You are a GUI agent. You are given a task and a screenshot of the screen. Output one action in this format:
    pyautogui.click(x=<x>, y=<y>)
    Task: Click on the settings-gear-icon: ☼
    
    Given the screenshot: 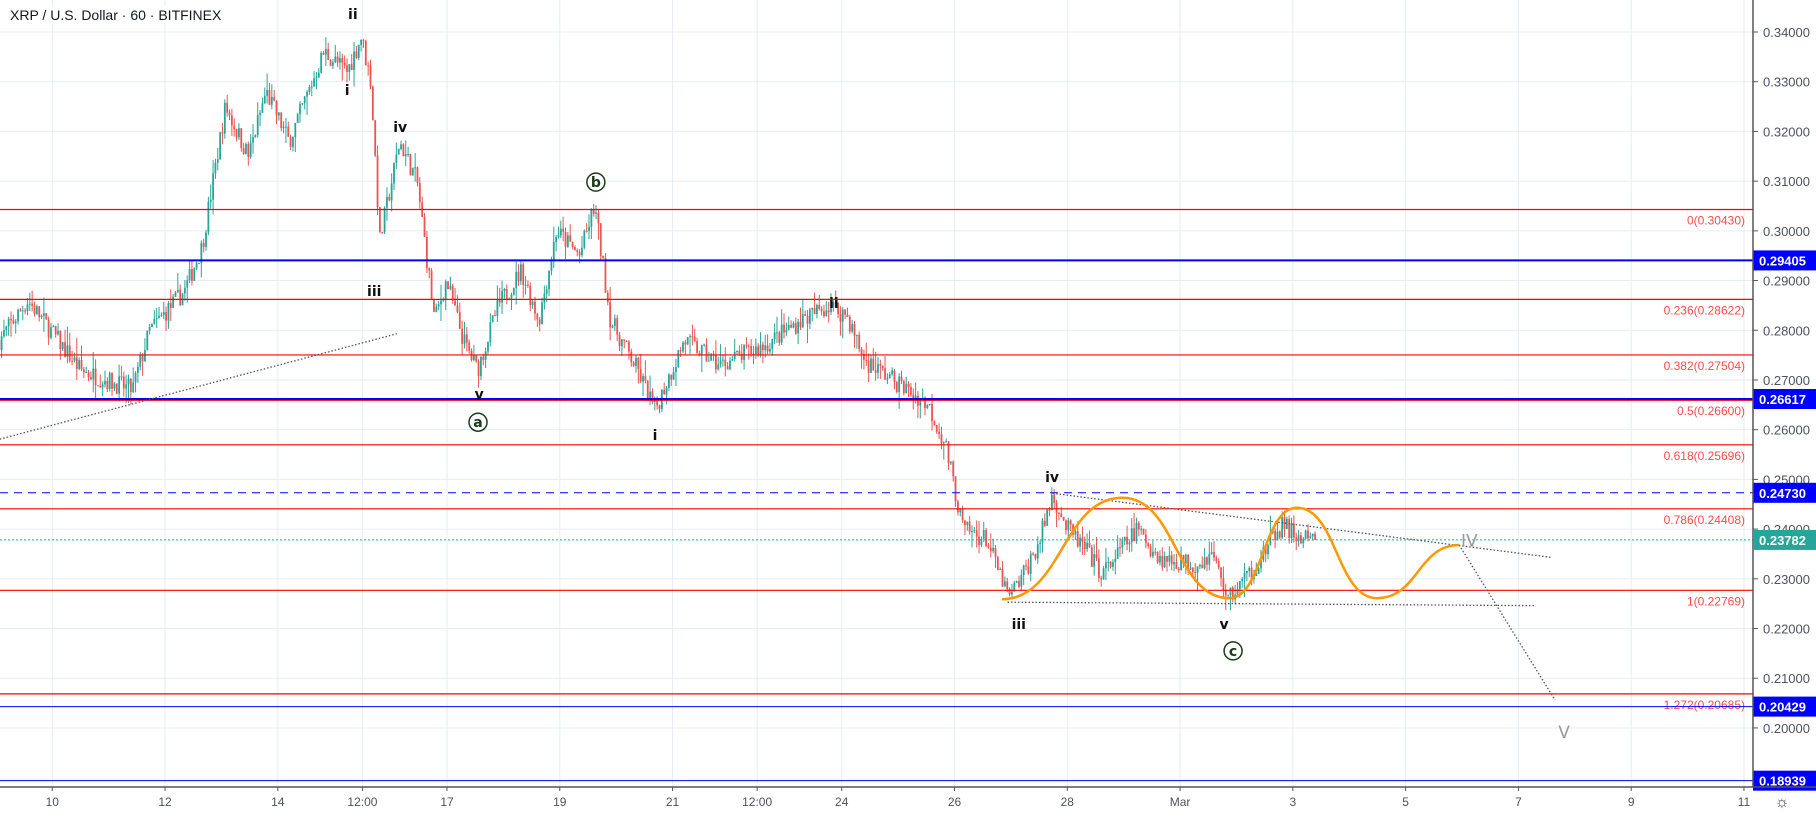 What is the action you would take?
    pyautogui.click(x=1782, y=802)
    